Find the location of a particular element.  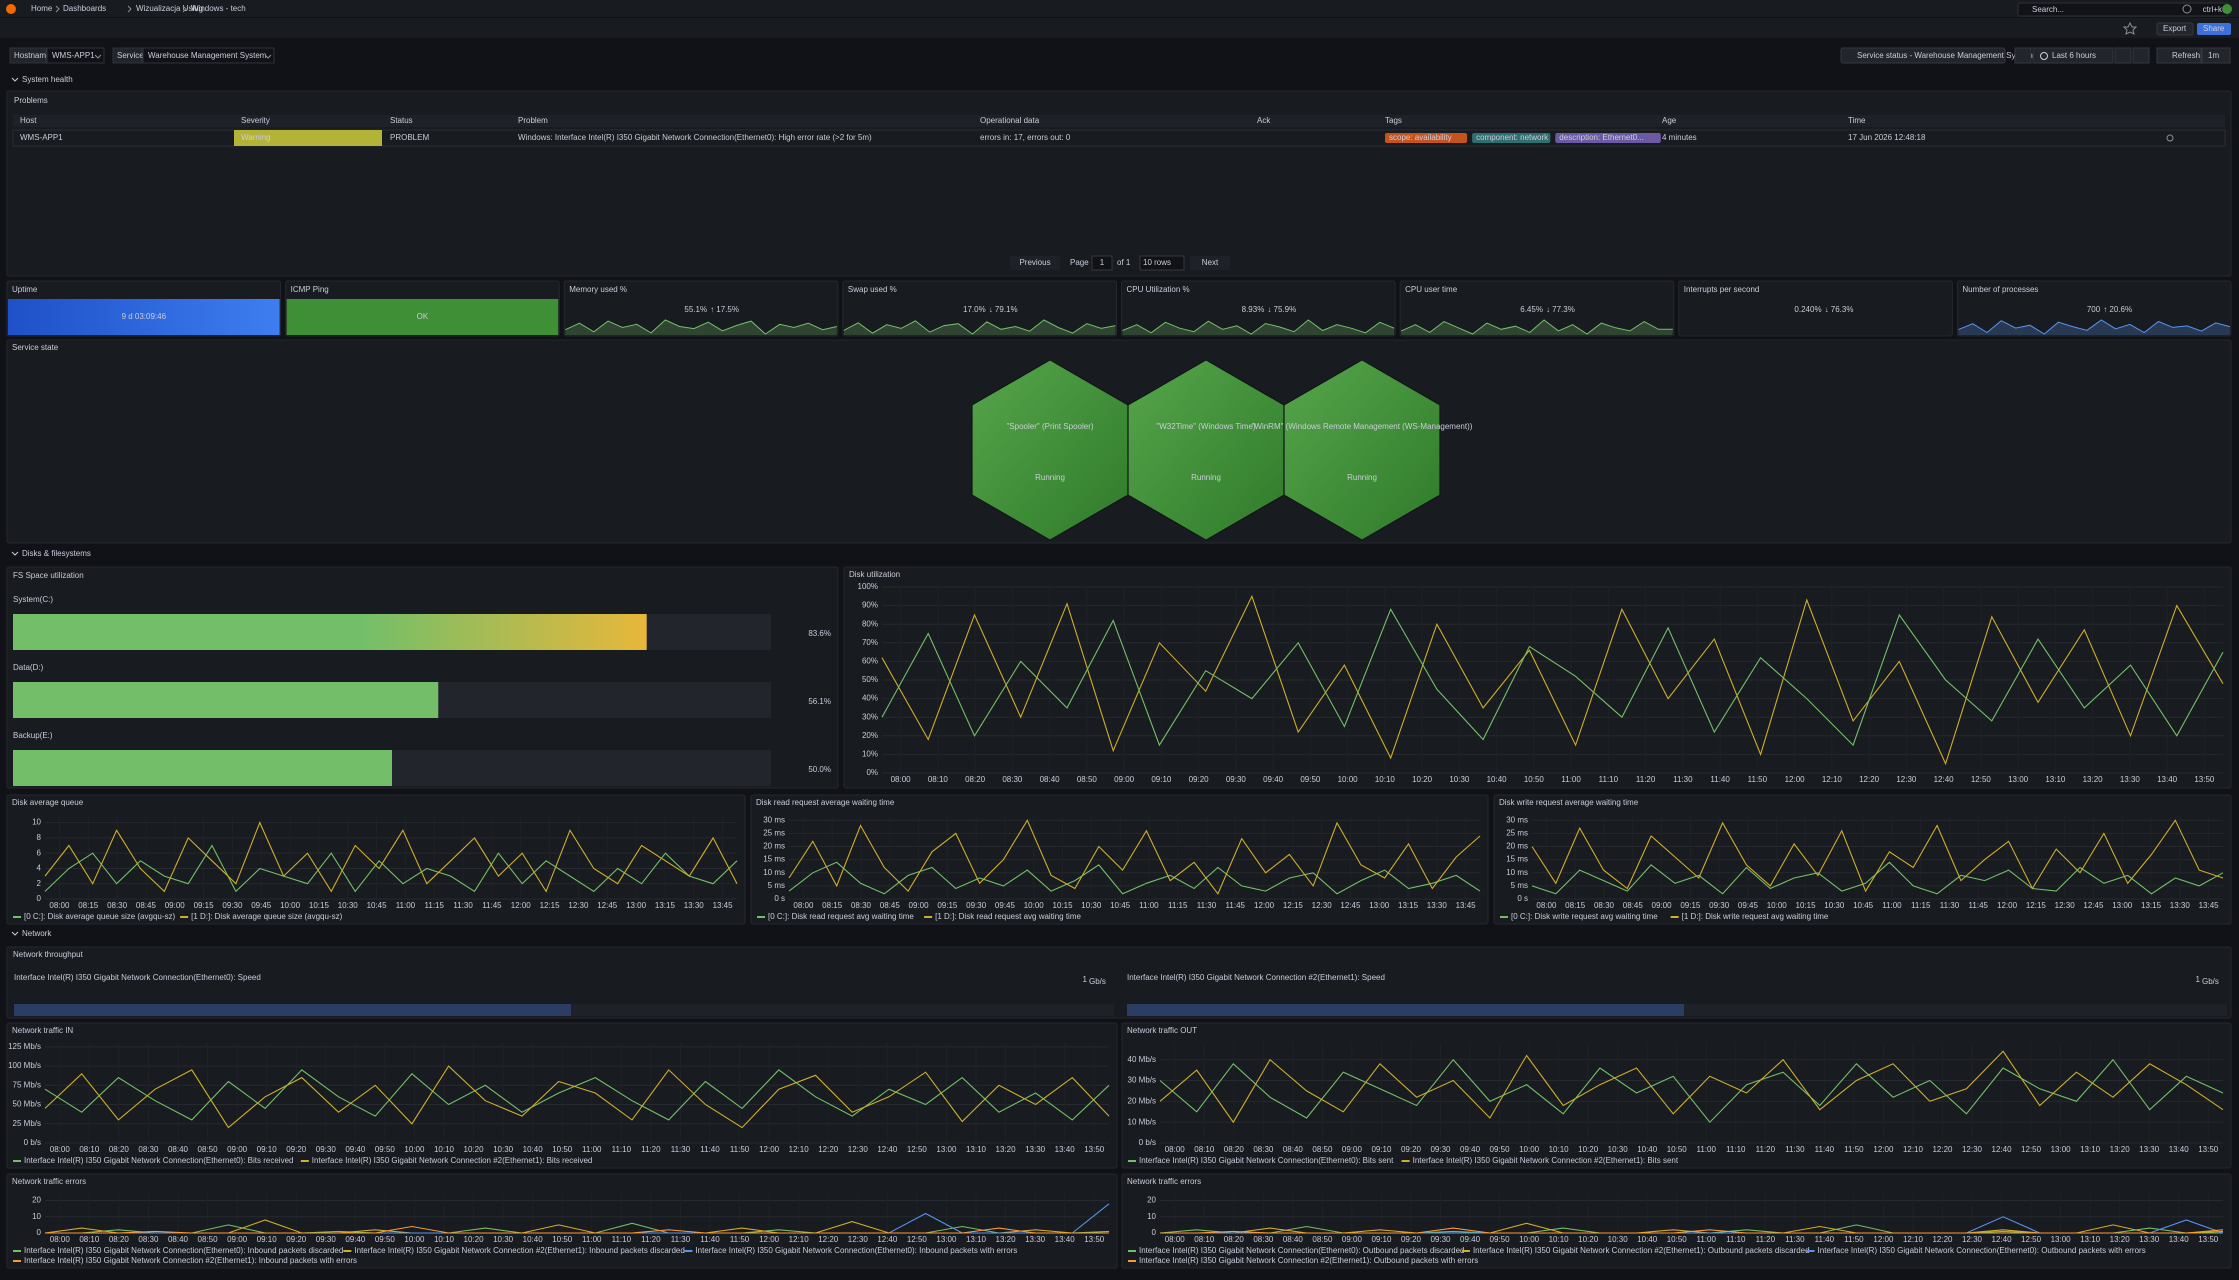

y-tick-label: 100% is located at coordinates (868, 586).